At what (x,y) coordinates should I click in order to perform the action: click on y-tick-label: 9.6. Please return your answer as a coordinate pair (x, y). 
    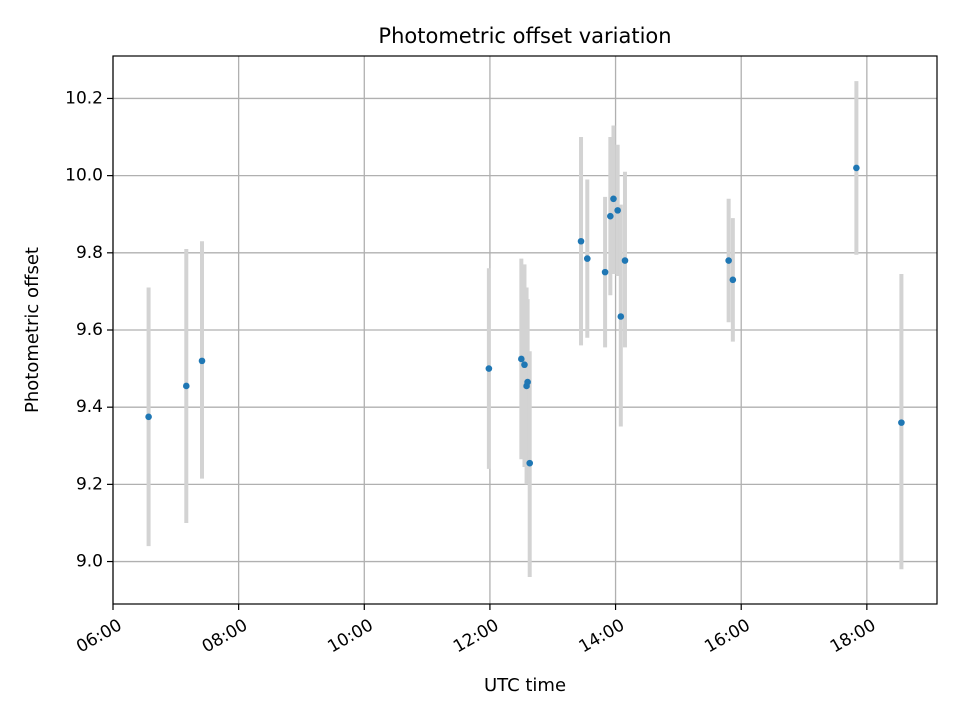
    Looking at the image, I should click on (89, 330).